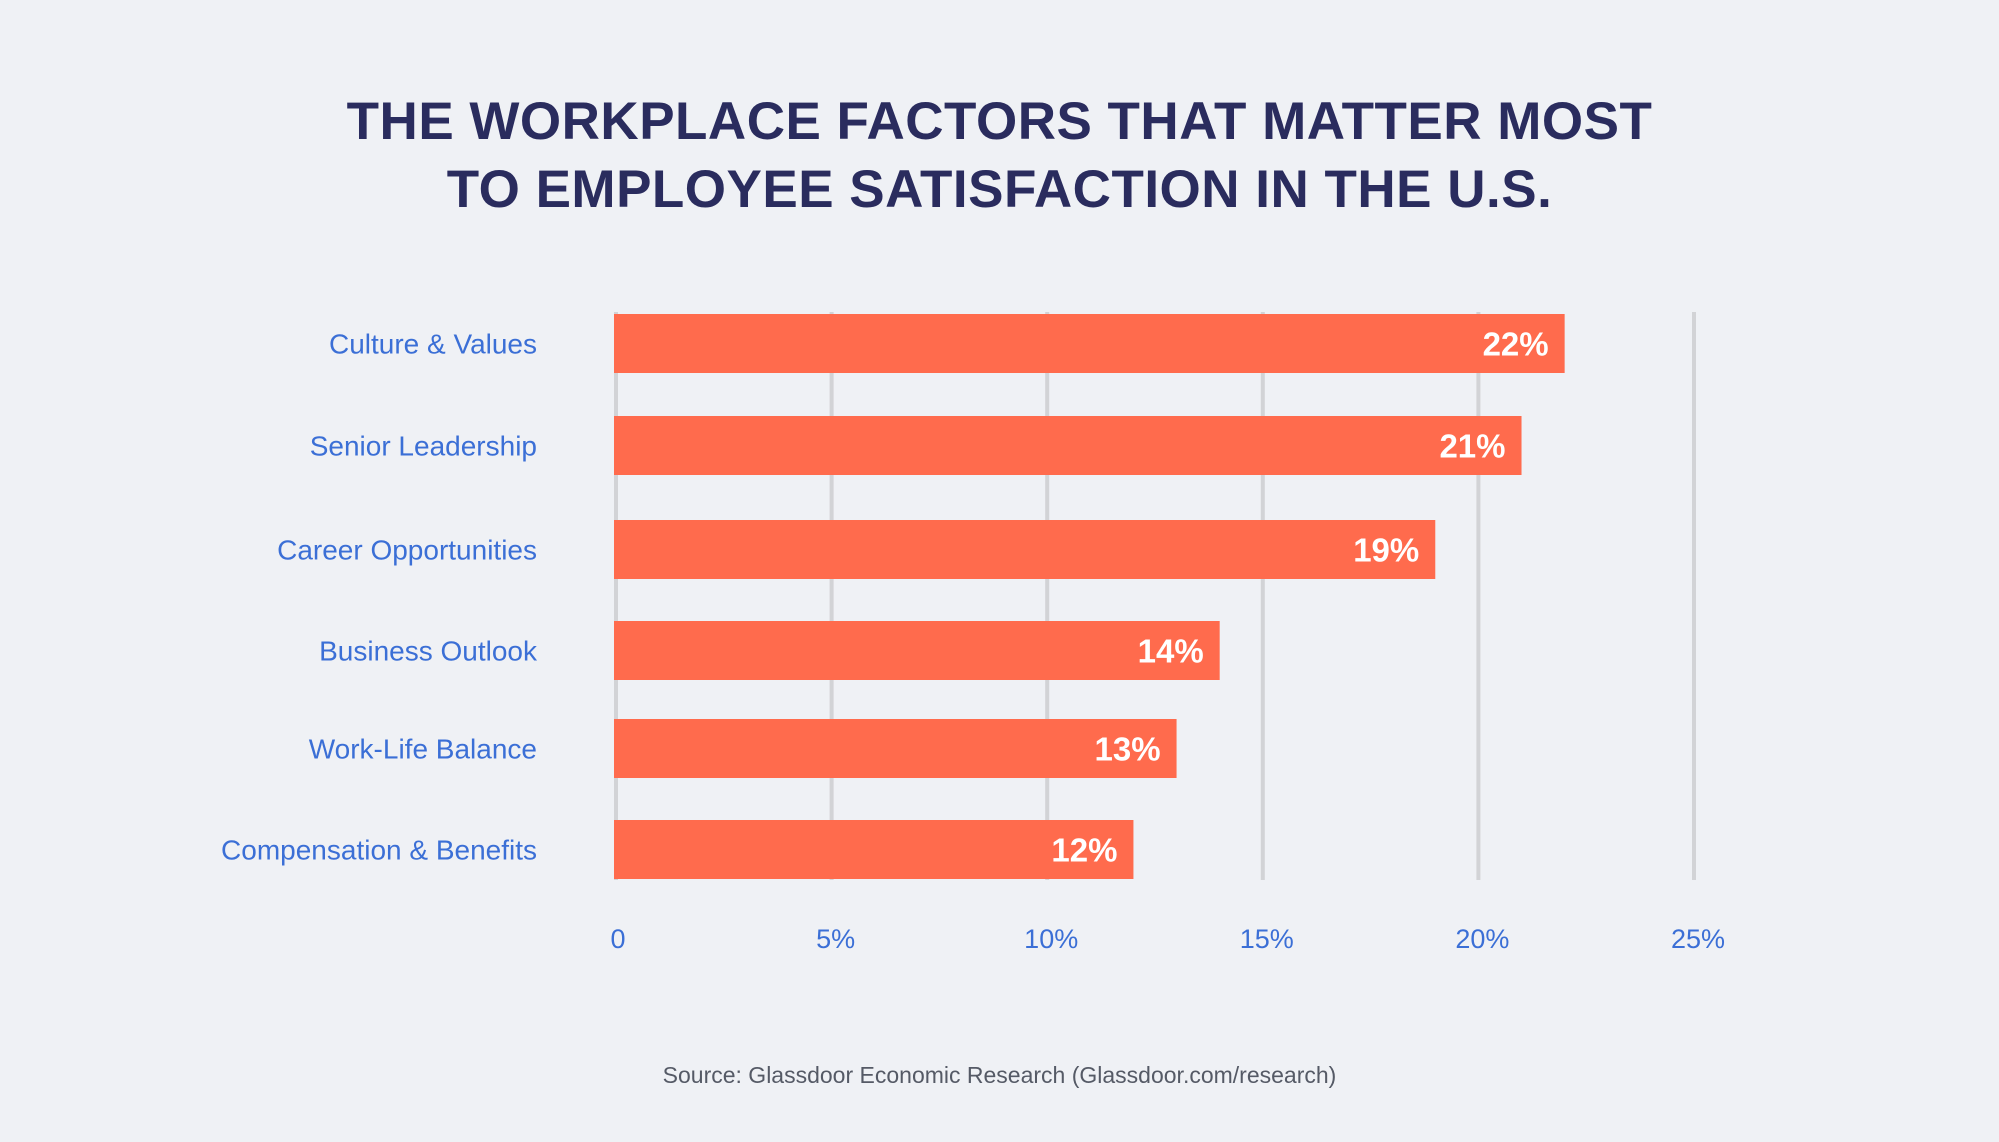 The image size is (1999, 1142). What do you see at coordinates (379, 850) in the screenshot?
I see `category-label: Compensation & Benefits` at bounding box center [379, 850].